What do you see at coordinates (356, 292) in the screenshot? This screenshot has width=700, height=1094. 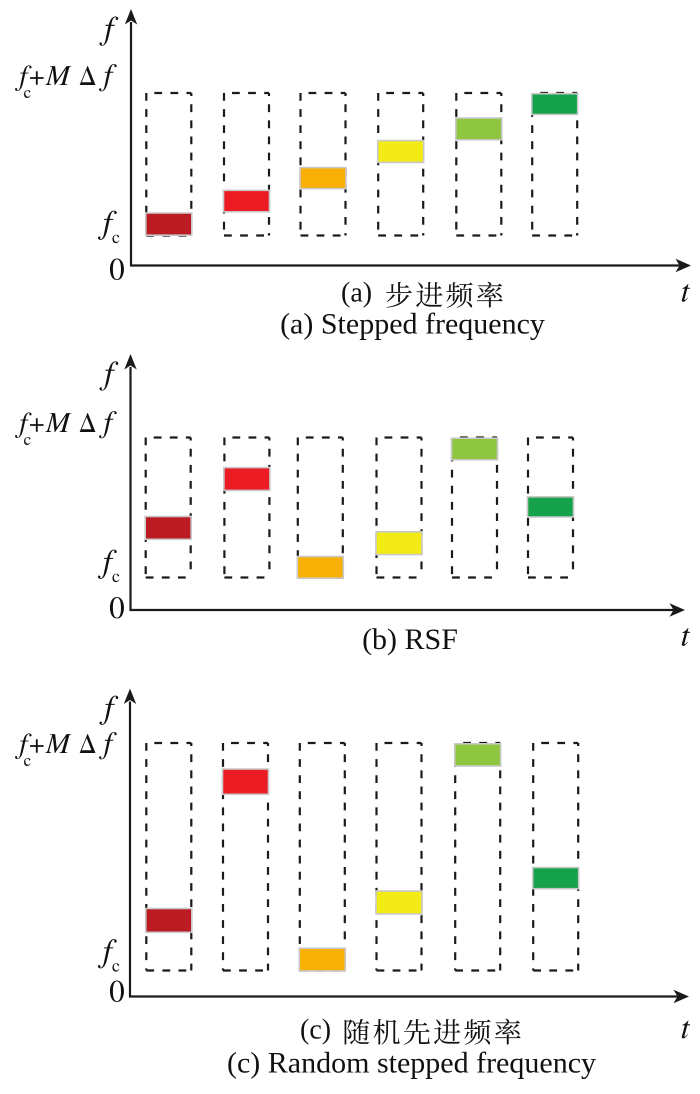 I see `svg-text: (a)` at bounding box center [356, 292].